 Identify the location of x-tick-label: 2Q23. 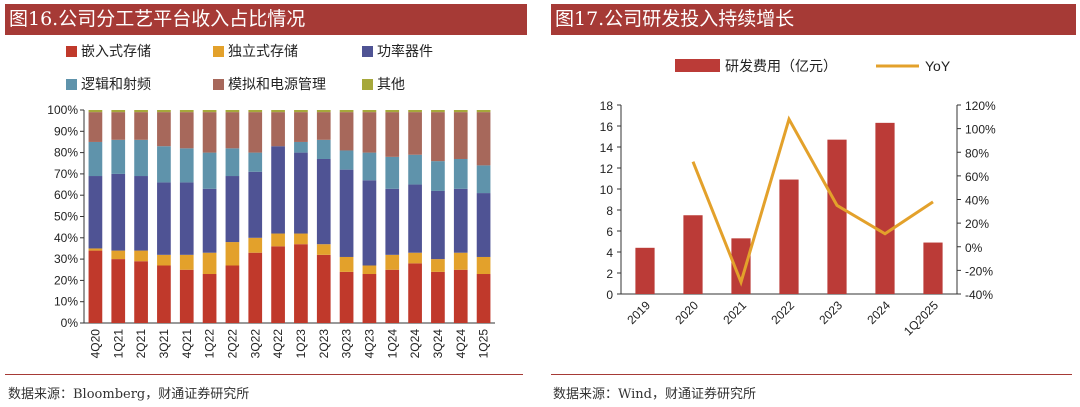
(324, 344).